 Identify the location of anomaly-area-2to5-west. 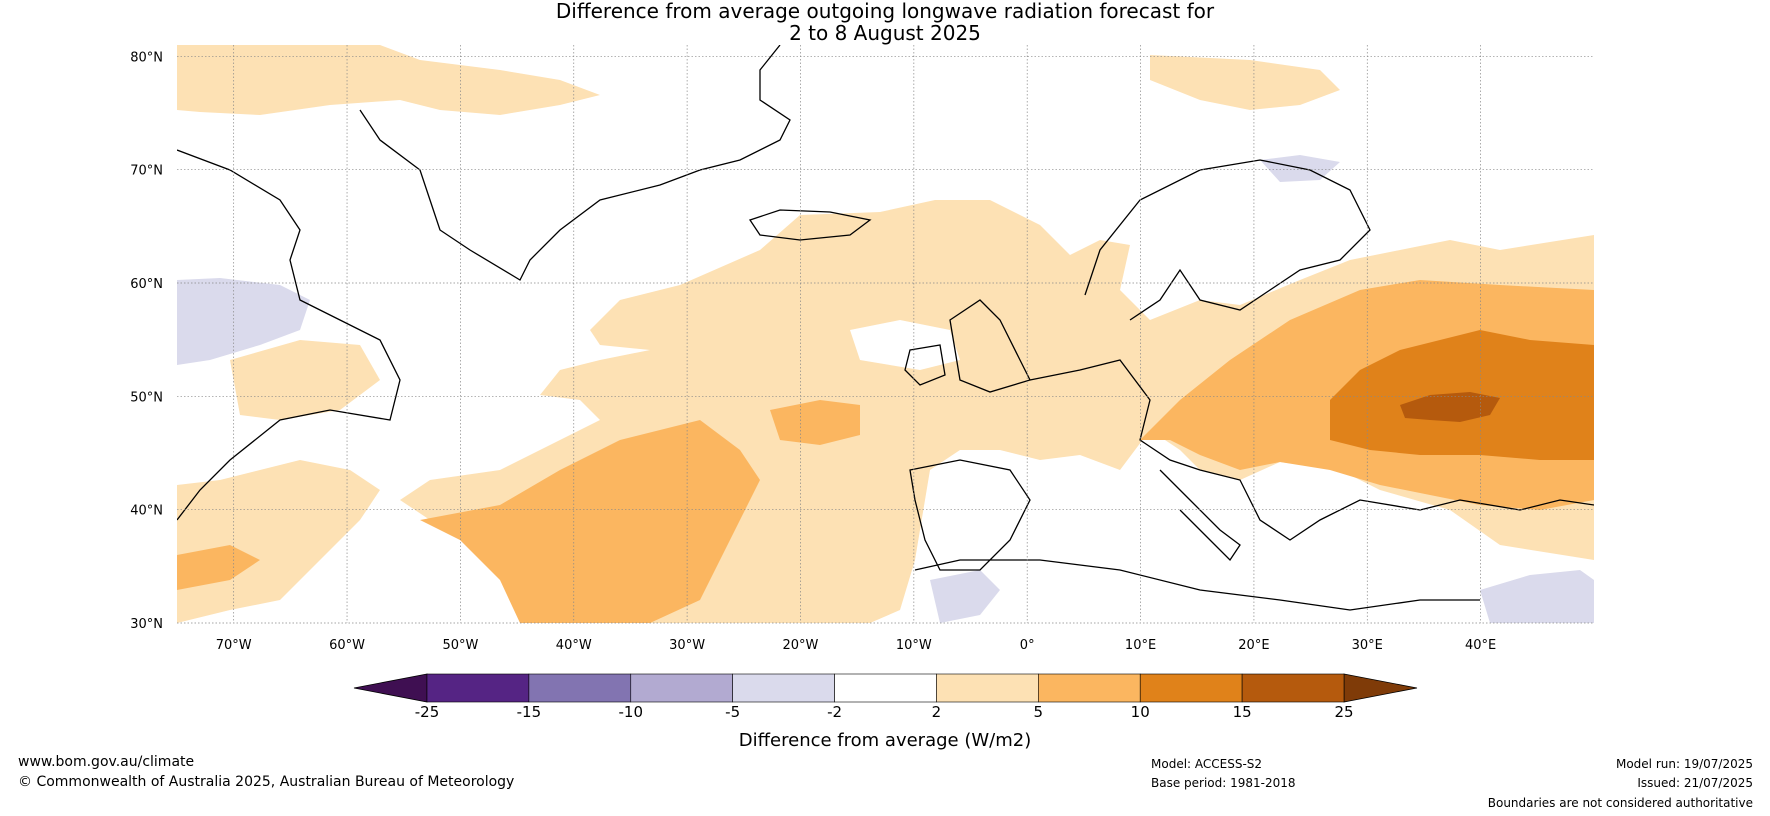
(278, 541).